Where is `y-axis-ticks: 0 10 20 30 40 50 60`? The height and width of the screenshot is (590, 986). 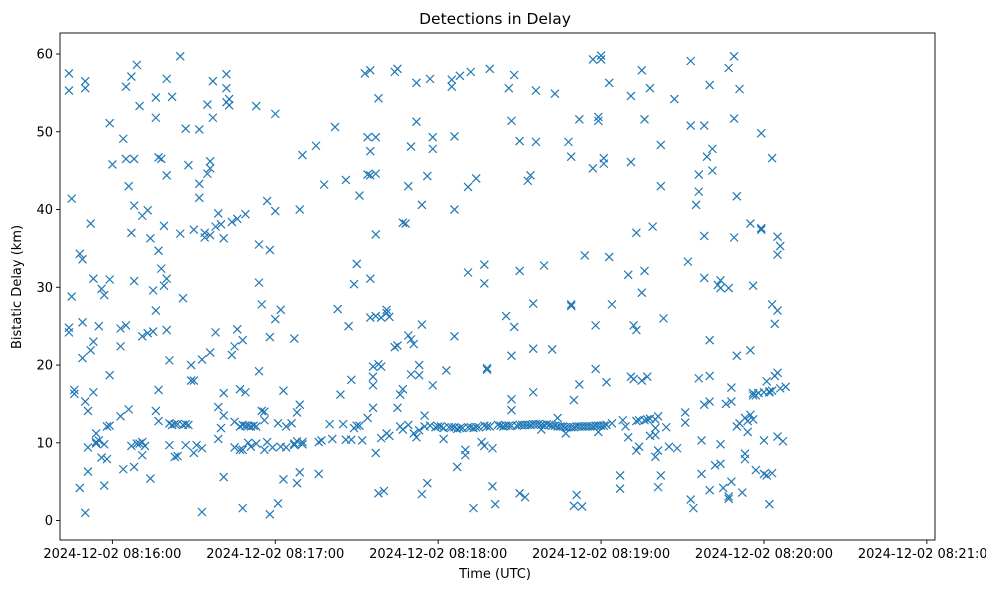 y-axis-ticks: 0 10 20 30 40 50 60 is located at coordinates (48, 288).